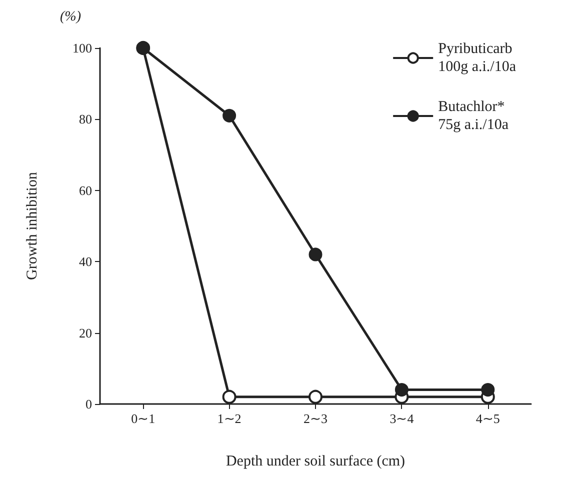 Image resolution: width=561 pixels, height=484 pixels. What do you see at coordinates (229, 418) in the screenshot?
I see `x-tick-label: 1∼2` at bounding box center [229, 418].